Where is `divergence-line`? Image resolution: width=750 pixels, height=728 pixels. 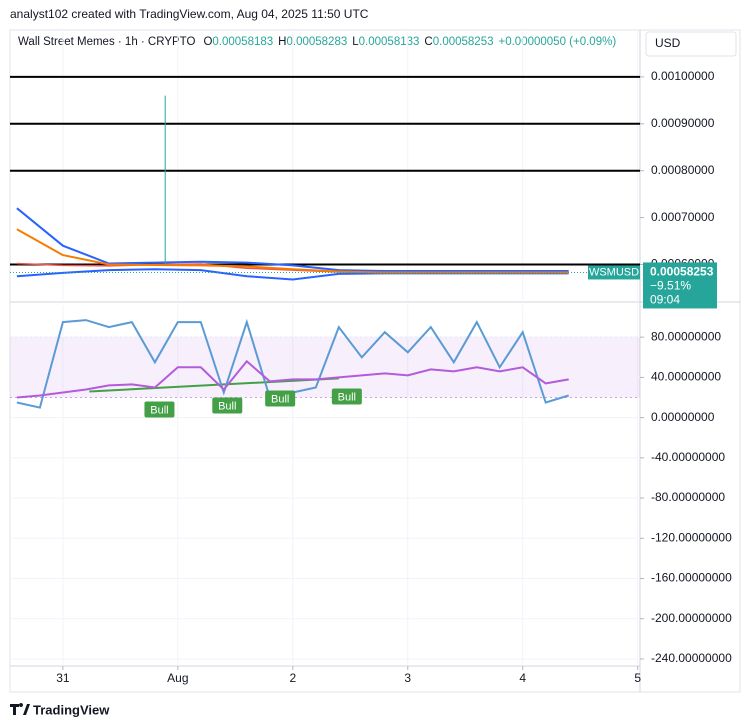 divergence-line is located at coordinates (214, 385).